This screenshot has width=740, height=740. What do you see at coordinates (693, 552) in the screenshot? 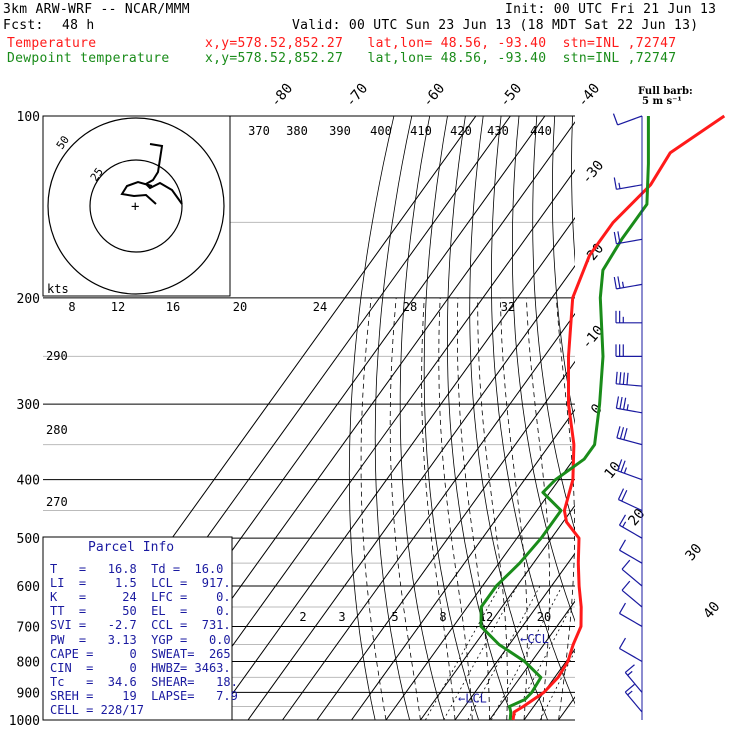
I see `isotherm-label: 30` at bounding box center [693, 552].